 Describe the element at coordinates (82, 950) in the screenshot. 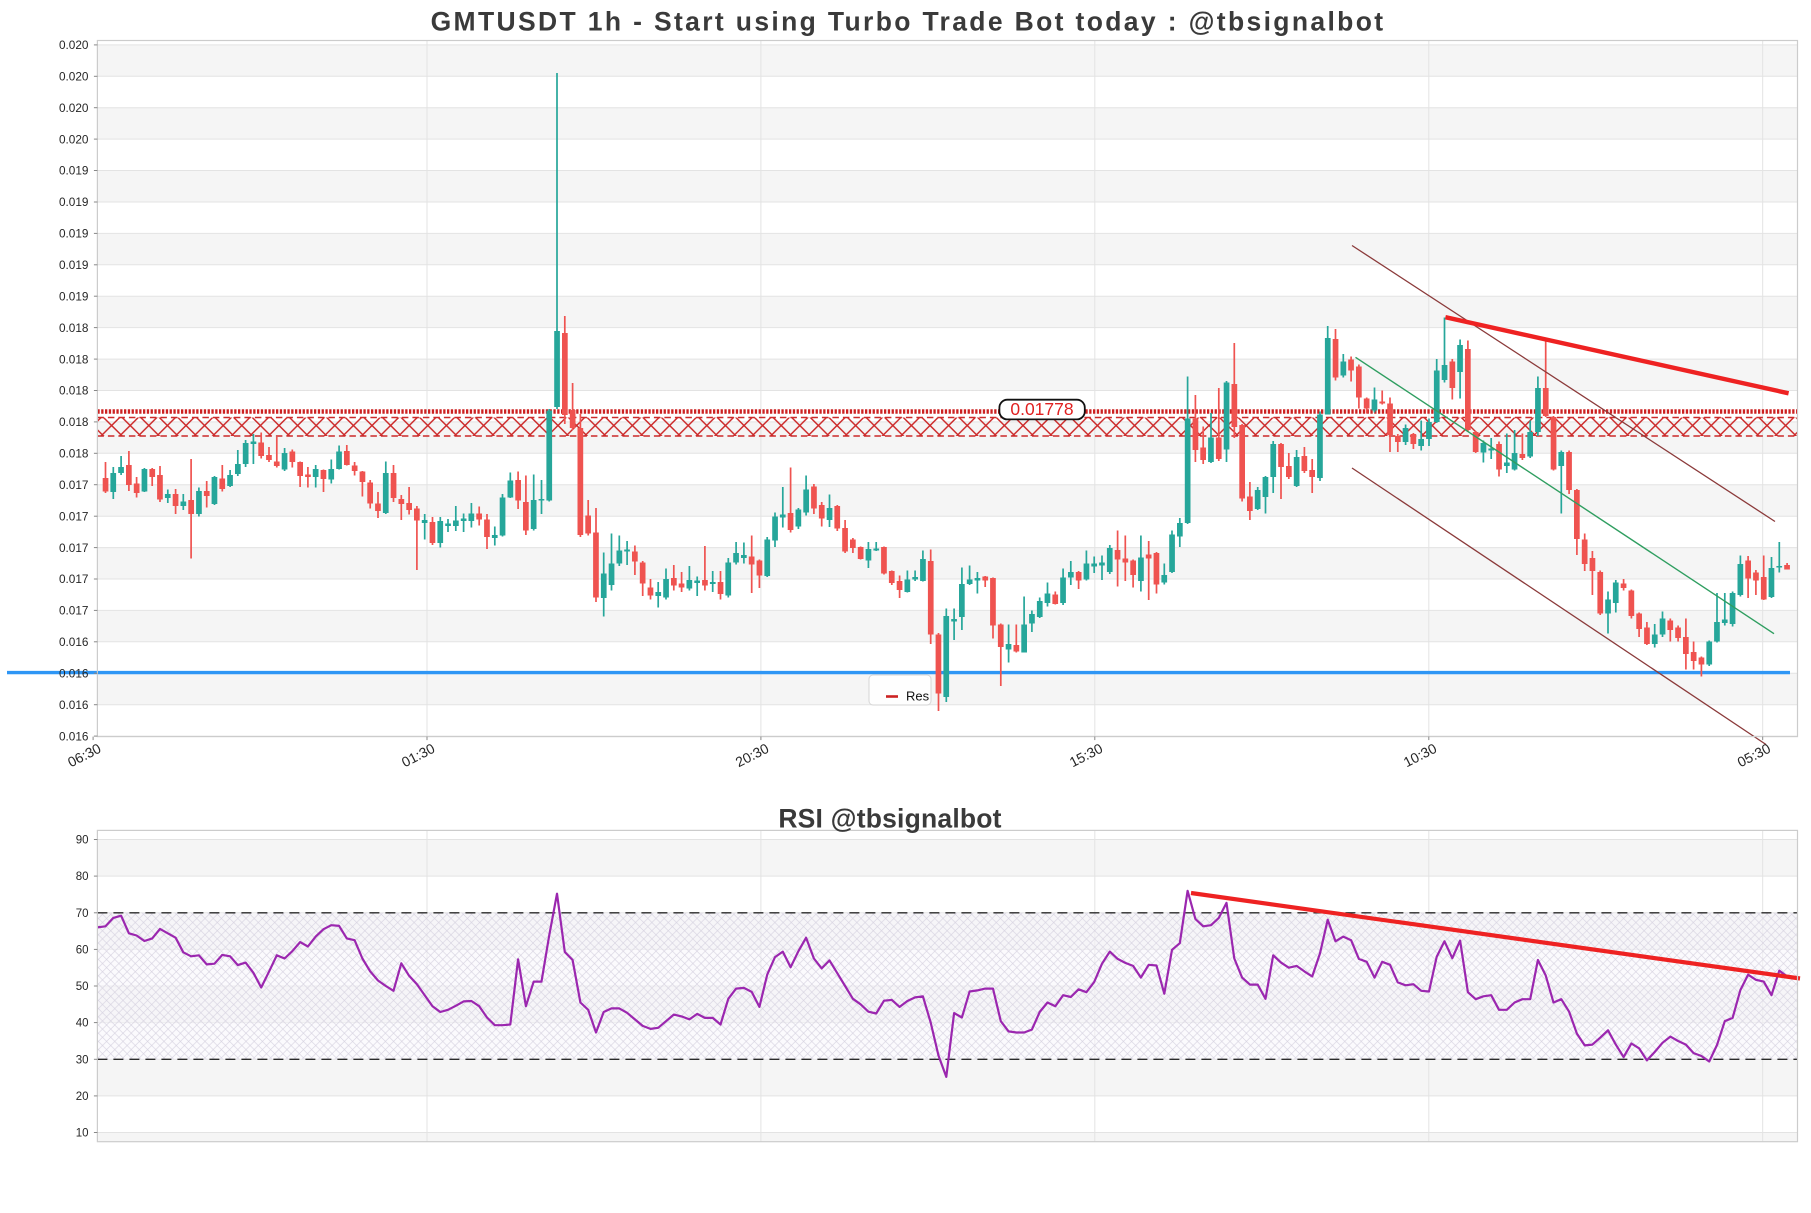

I see `svg-text: 60` at that location.